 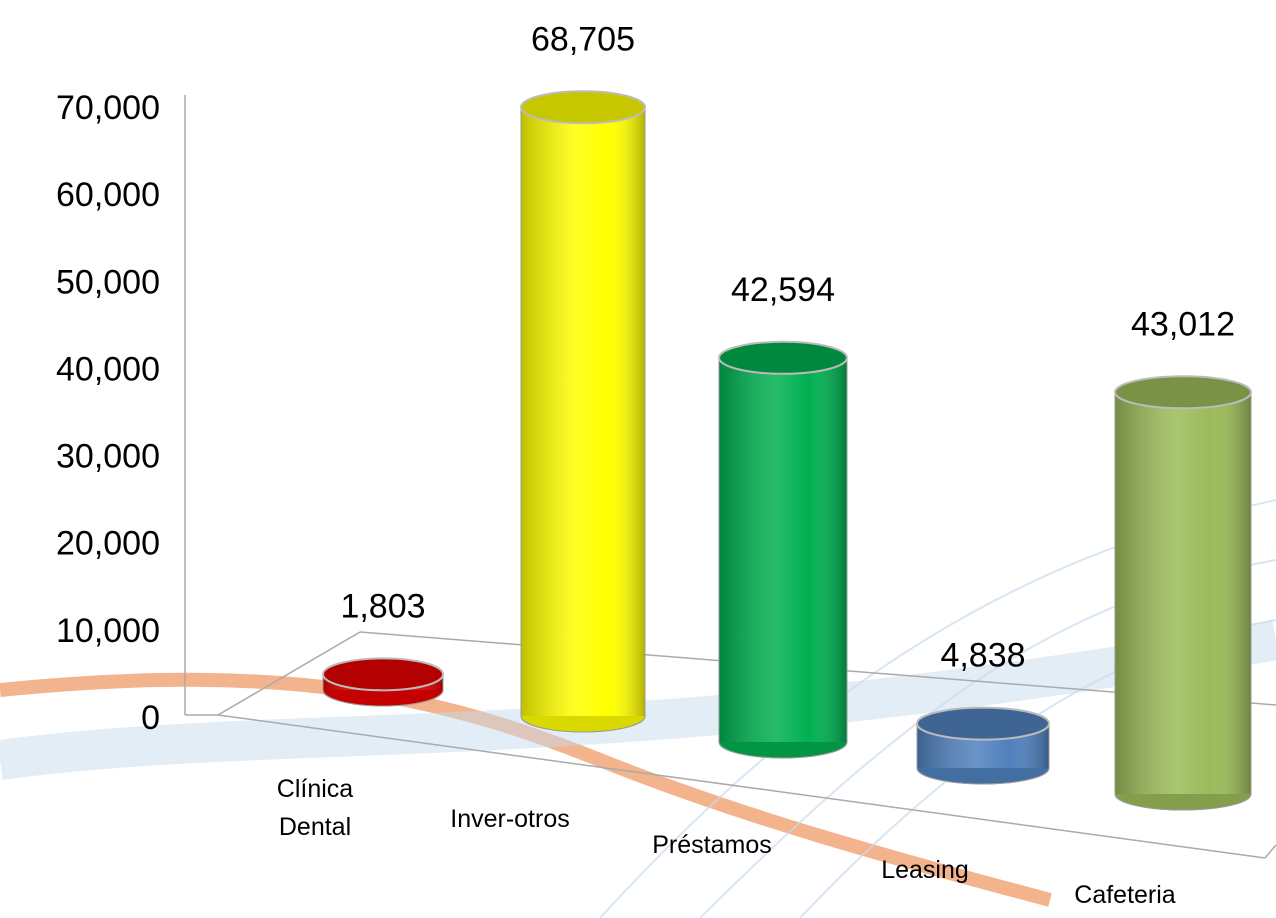 I want to click on value-label: 43,012, so click(x=1183, y=324).